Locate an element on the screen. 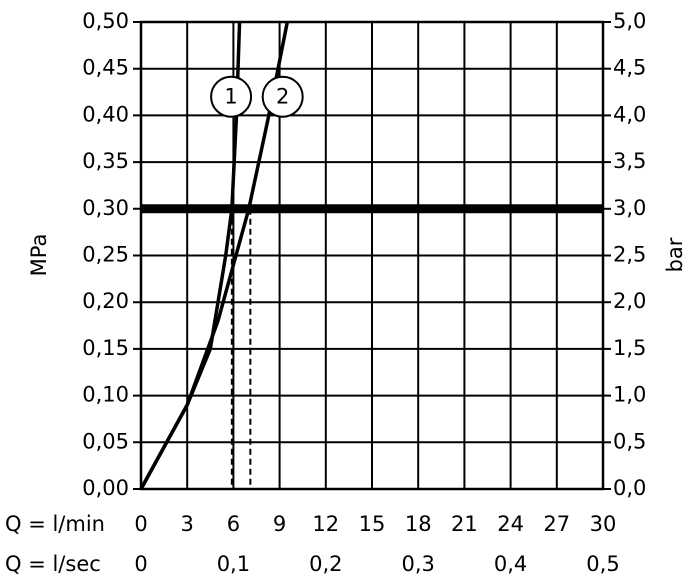  x-tick-label: 0 is located at coordinates (140, 524).